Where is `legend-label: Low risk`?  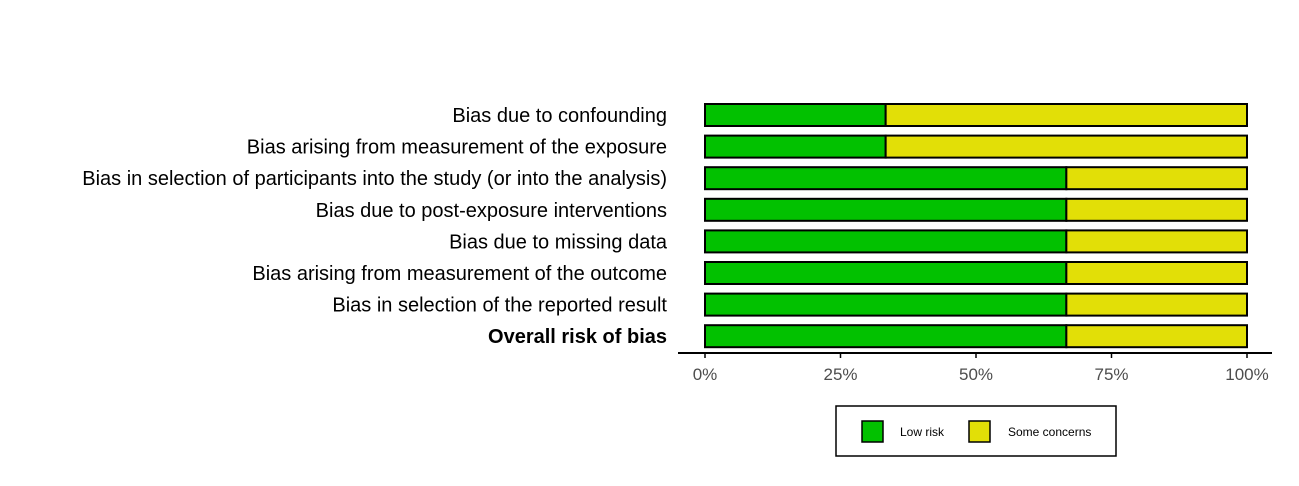 legend-label: Low risk is located at coordinates (922, 432).